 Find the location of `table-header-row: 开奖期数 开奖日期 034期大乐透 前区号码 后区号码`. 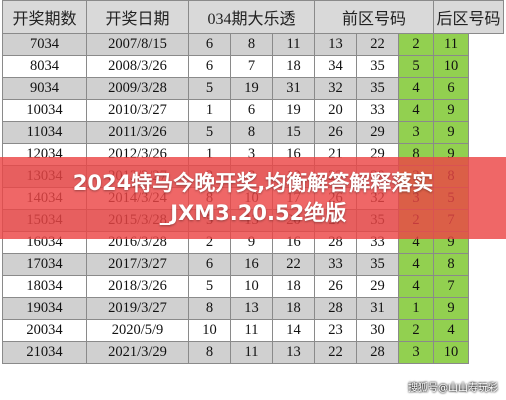

table-header-row: 开奖期数 开奖日期 034期大乐透 前区号码 后区号码 is located at coordinates (253, 17).